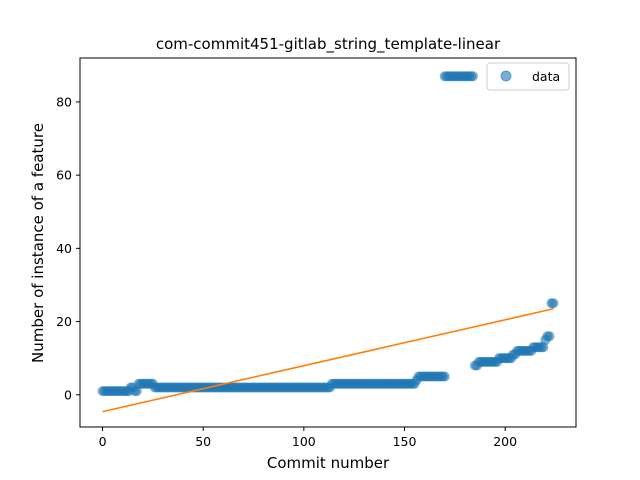 This screenshot has height=480, width=640. What do you see at coordinates (38, 243) in the screenshot?
I see `y-axis-label: Number of instance of a feature` at bounding box center [38, 243].